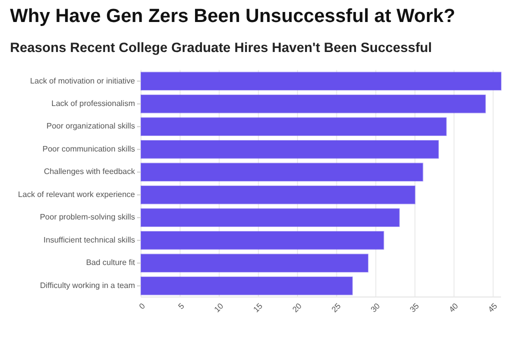  Describe the element at coordinates (77, 194) in the screenshot. I see `y-tick-label: Lack of relevant work experience` at that location.